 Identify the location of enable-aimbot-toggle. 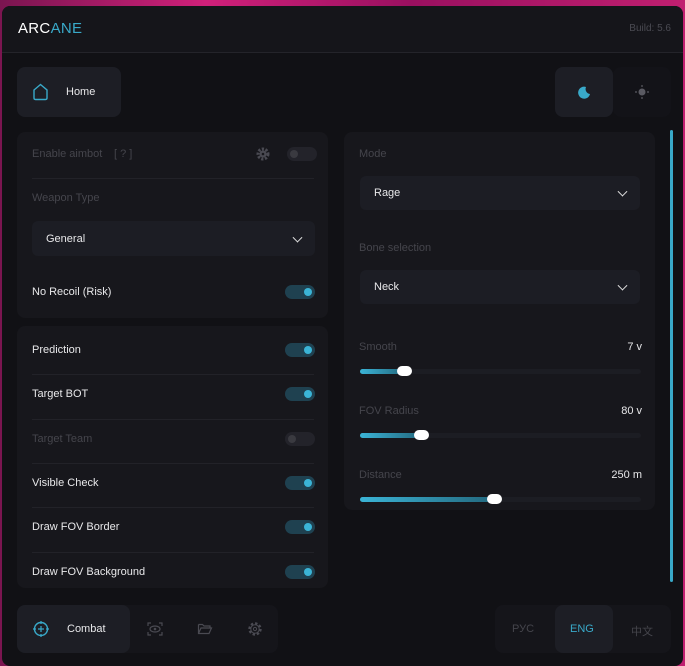
(302, 154).